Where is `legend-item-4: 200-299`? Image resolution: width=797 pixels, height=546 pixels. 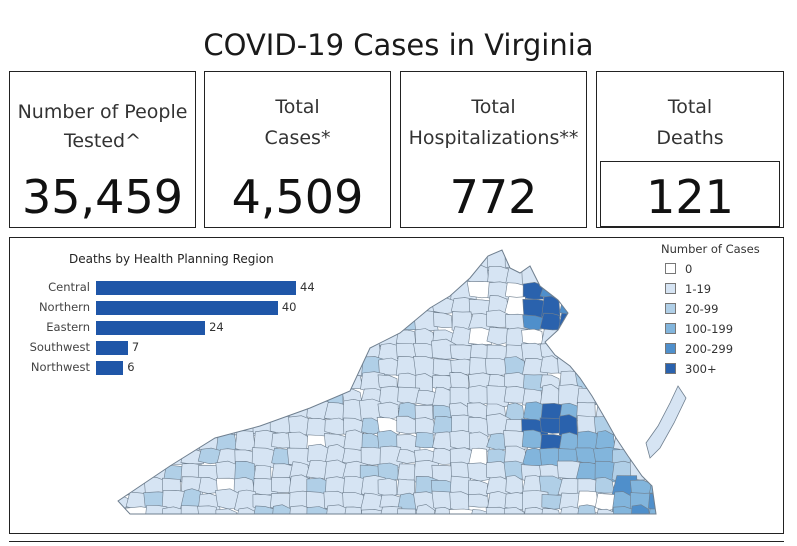 legend-item-4: 200-299 is located at coordinates (699, 349).